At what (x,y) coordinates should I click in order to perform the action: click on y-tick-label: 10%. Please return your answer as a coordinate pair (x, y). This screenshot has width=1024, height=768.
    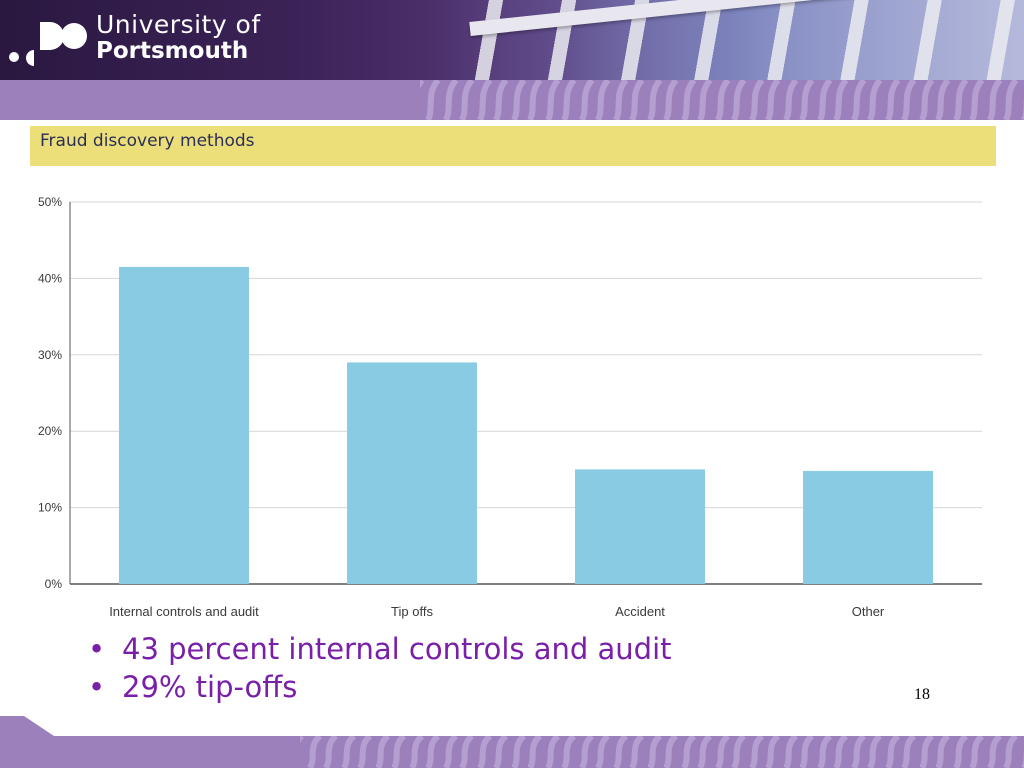
    Looking at the image, I should click on (50, 508).